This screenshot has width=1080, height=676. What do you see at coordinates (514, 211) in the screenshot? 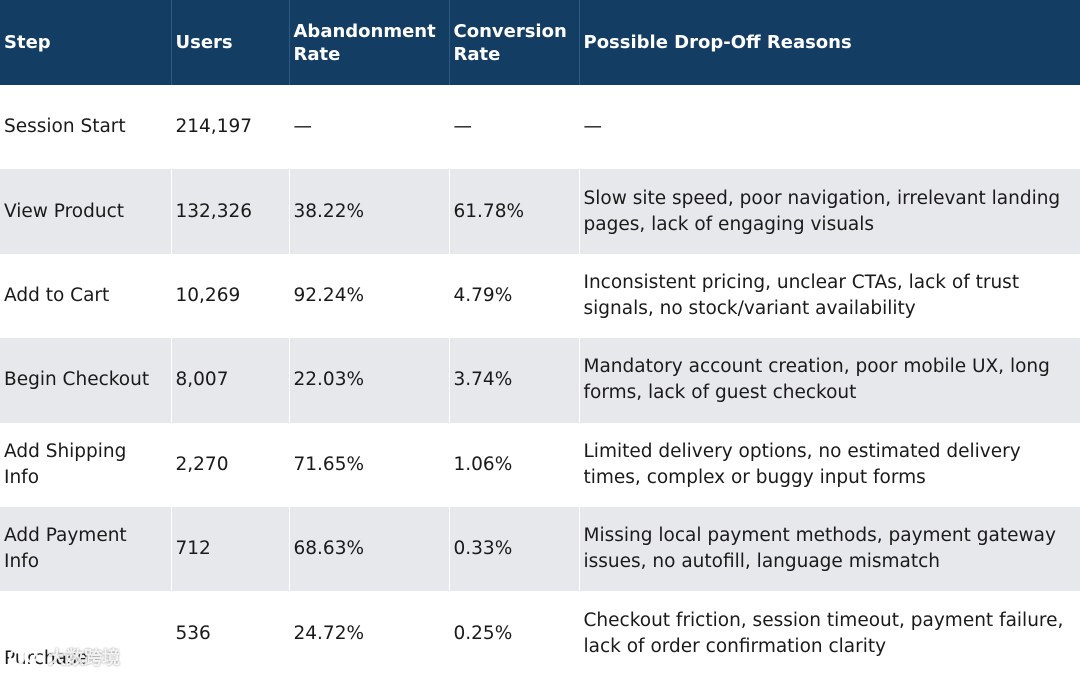
I see `cell-conversion: 61.78%` at bounding box center [514, 211].